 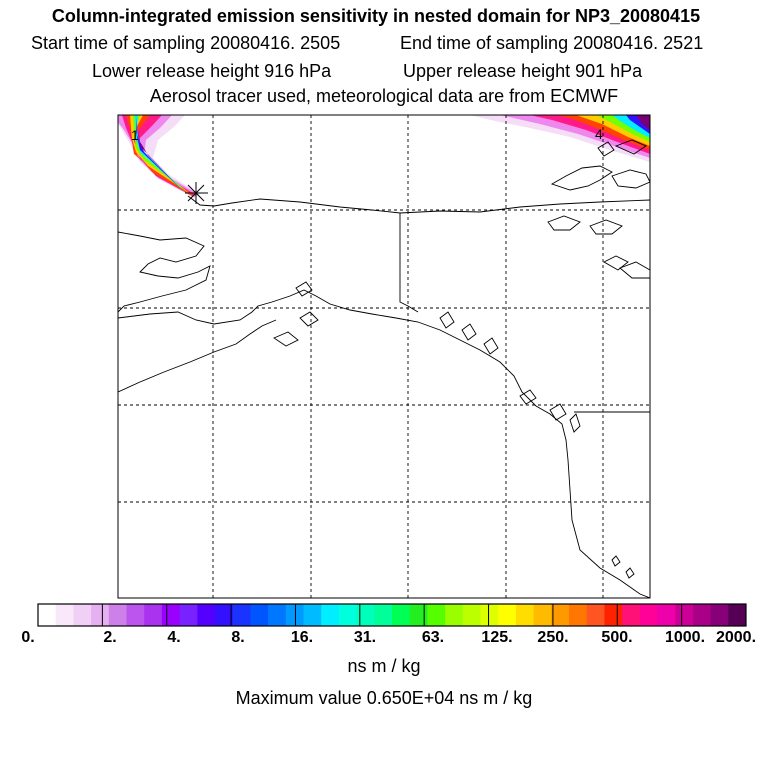 I want to click on colorbar-tick-label: 63., so click(x=433, y=637).